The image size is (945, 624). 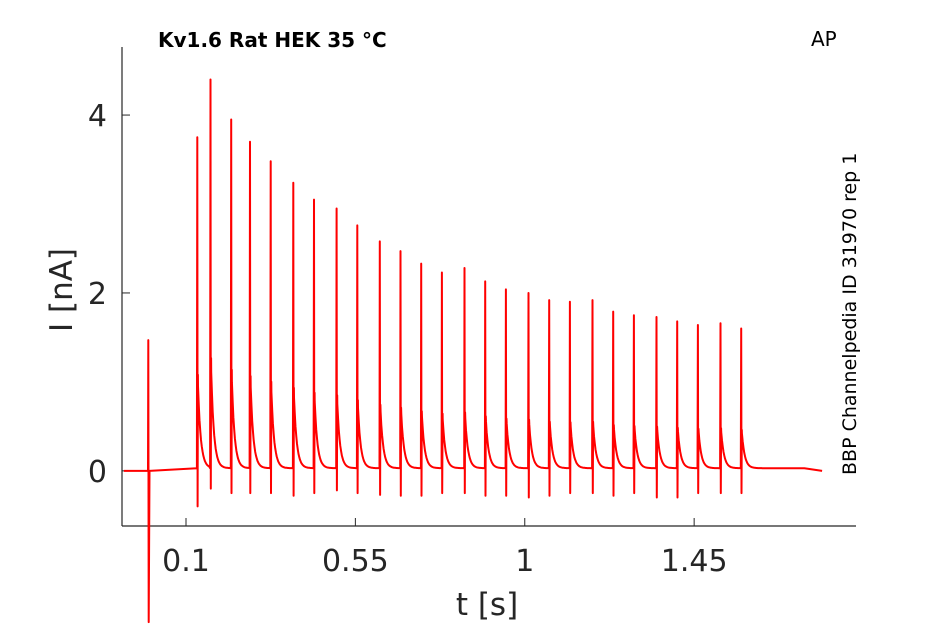 What do you see at coordinates (186, 561) in the screenshot?
I see `x-tick-label: 0.1` at bounding box center [186, 561].